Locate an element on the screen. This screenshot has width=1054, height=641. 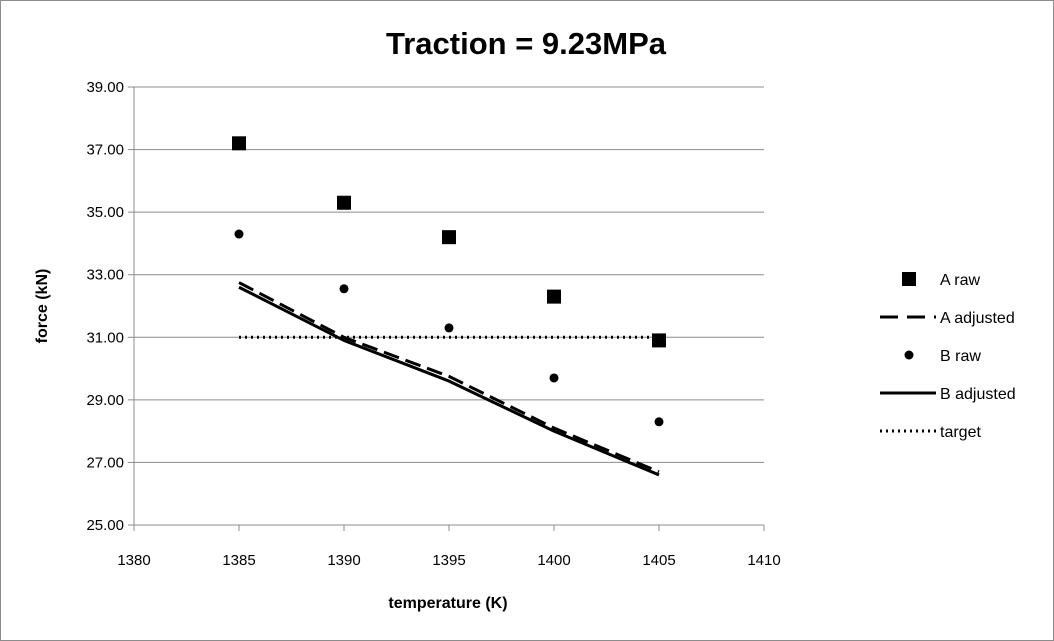
legend-entry: A adjusted is located at coordinates (947, 318).